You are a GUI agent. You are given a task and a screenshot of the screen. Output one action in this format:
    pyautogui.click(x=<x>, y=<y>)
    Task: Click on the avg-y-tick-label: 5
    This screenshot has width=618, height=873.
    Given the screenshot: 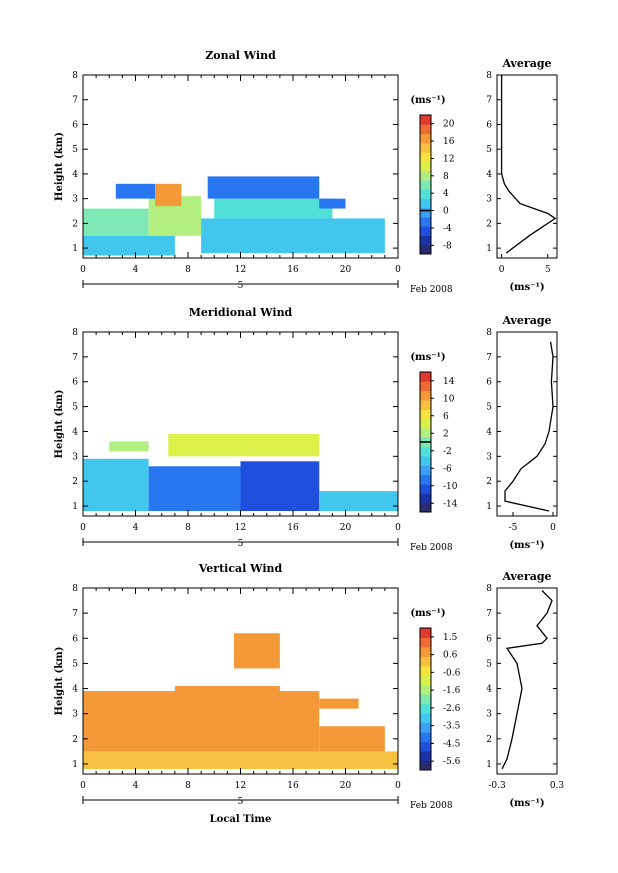 What is the action you would take?
    pyautogui.click(x=489, y=408)
    